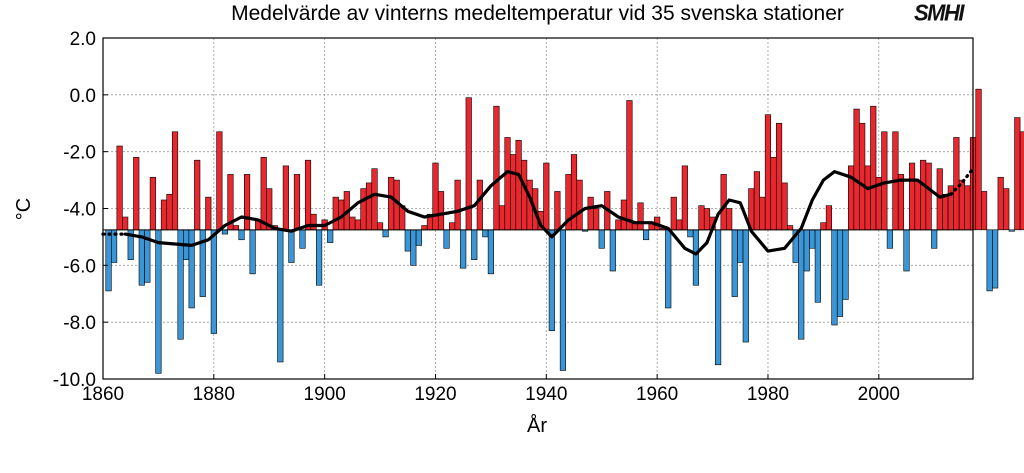  What do you see at coordinates (817, 266) in the screenshot?
I see `bar-1989` at bounding box center [817, 266].